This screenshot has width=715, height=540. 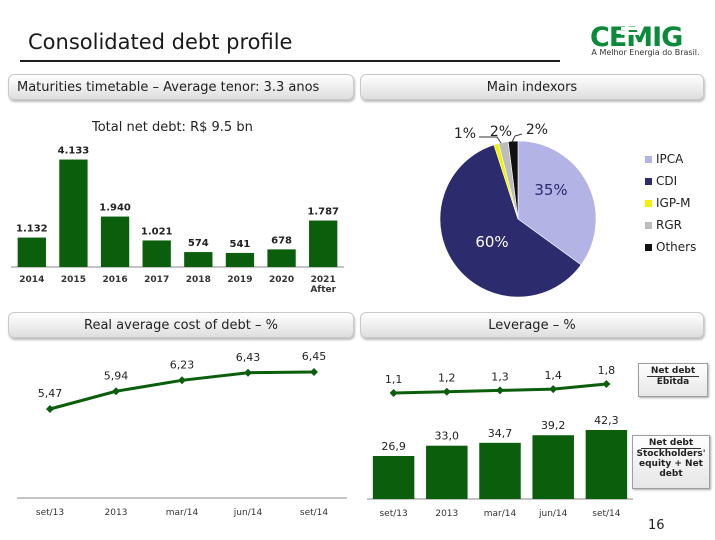 What do you see at coordinates (198, 280) in the screenshot?
I see `x-tick-label: 2018` at bounding box center [198, 280].